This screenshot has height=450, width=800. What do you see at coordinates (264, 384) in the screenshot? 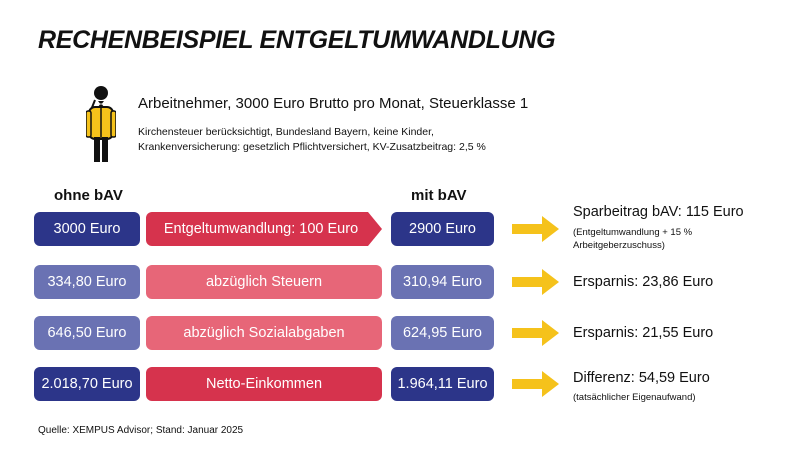
I see `net-income-label: Netto-Einkommen` at bounding box center [264, 384].